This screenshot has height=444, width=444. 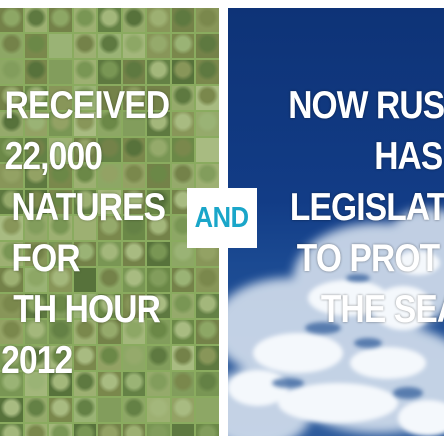 I want to click on and-badge: AND, so click(x=222, y=218).